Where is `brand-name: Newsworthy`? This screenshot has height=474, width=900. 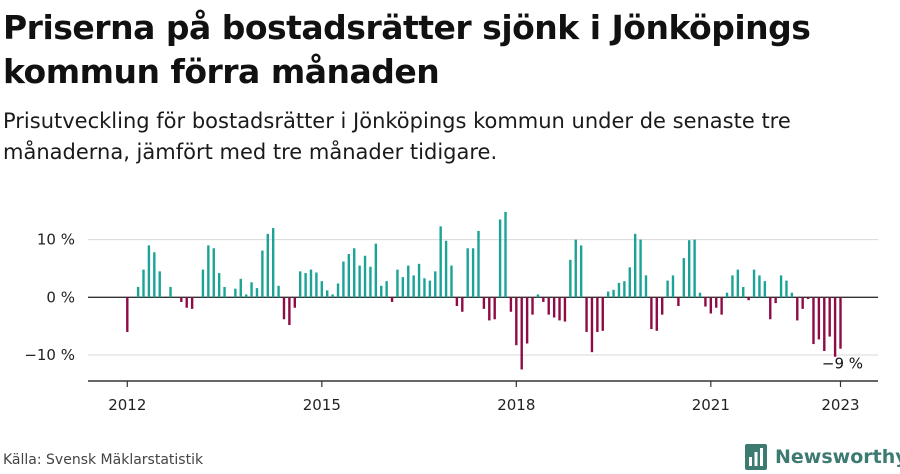
brand-name: Newsworthy is located at coordinates (837, 457).